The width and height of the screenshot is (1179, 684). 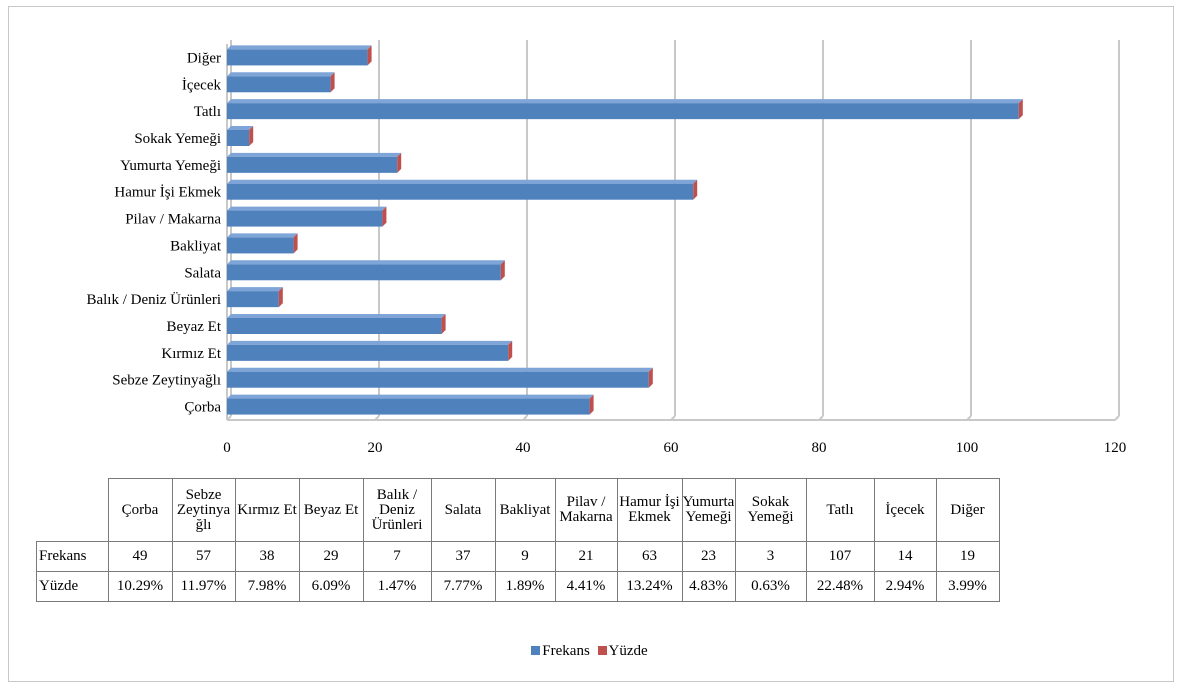 What do you see at coordinates (525, 586) in the screenshot?
I see `data-table-cell: 1.89%` at bounding box center [525, 586].